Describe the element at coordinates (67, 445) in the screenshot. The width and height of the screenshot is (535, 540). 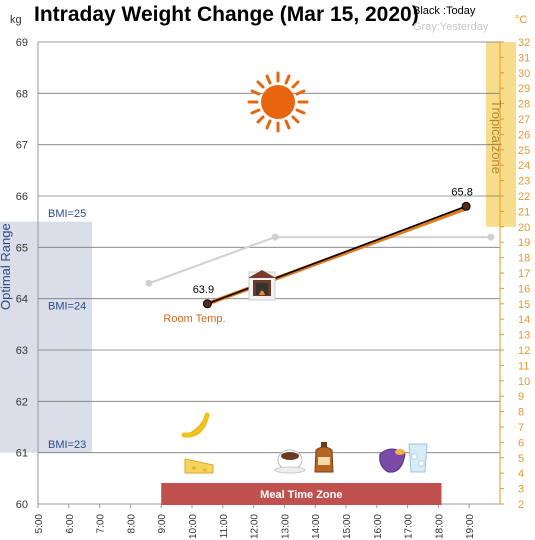
I see `bmi-label: BMI=23` at that location.